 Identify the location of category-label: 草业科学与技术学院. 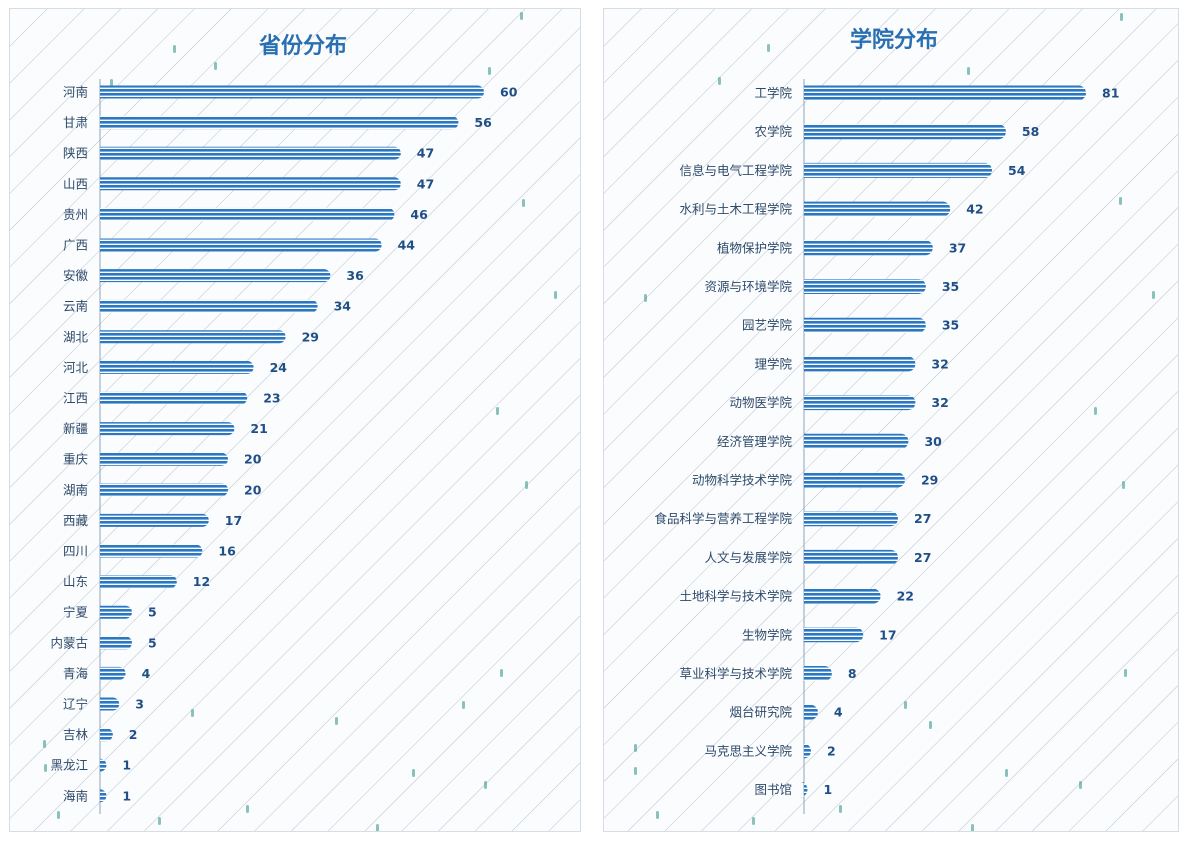
(735, 673).